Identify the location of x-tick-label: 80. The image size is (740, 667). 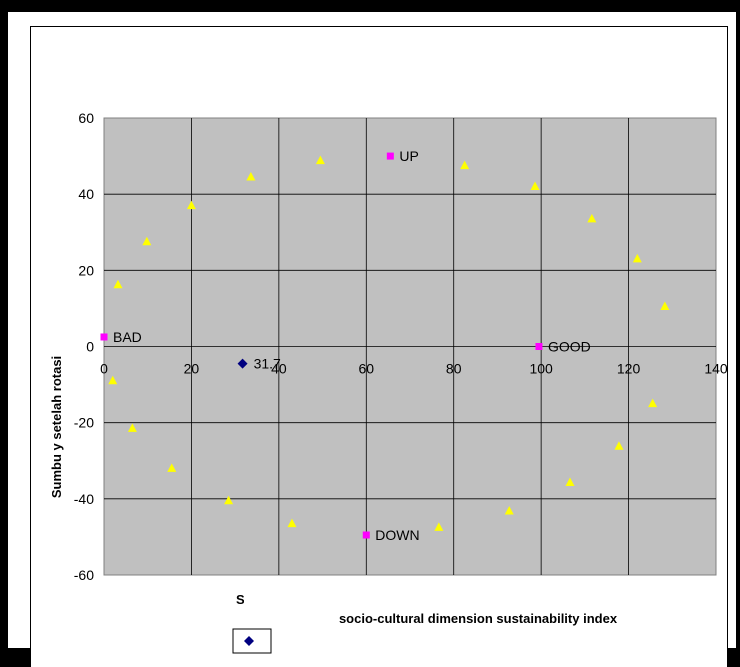
(454, 369).